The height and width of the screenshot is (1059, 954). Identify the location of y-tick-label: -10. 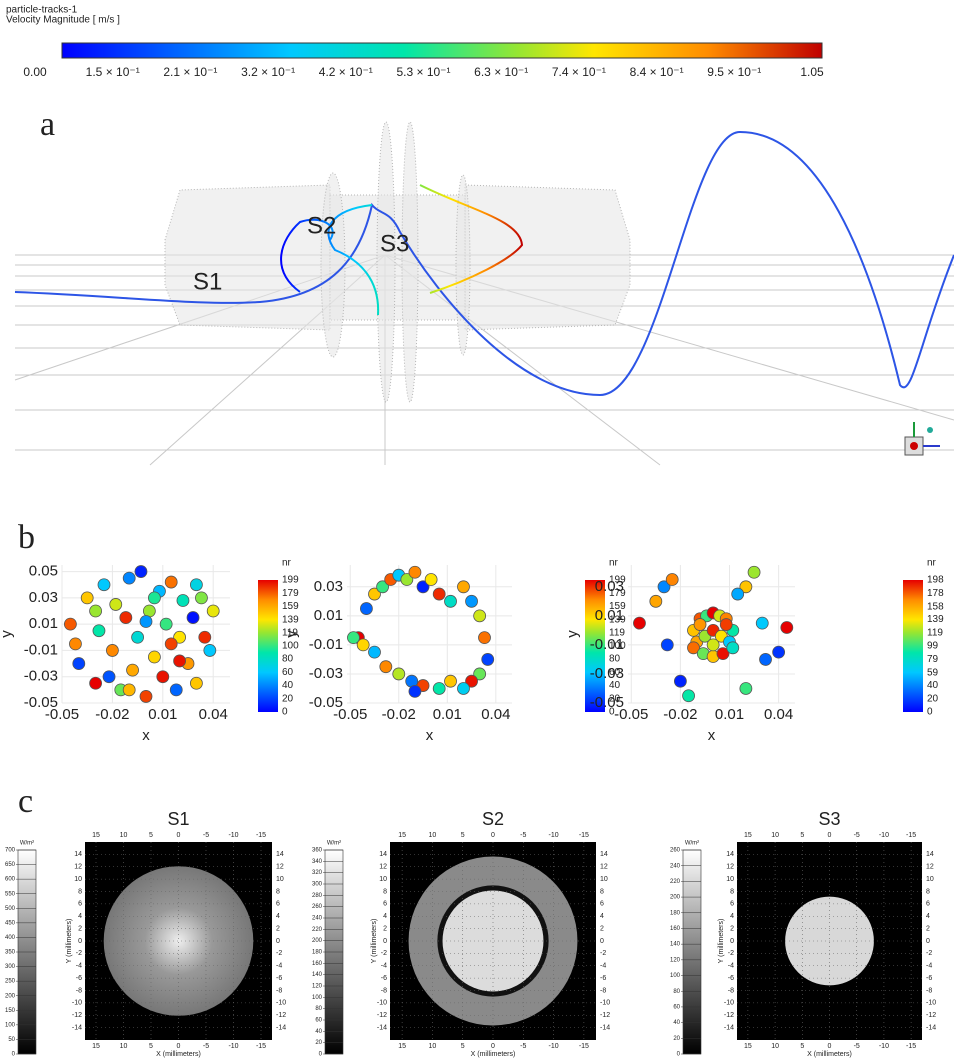
(729, 1003).